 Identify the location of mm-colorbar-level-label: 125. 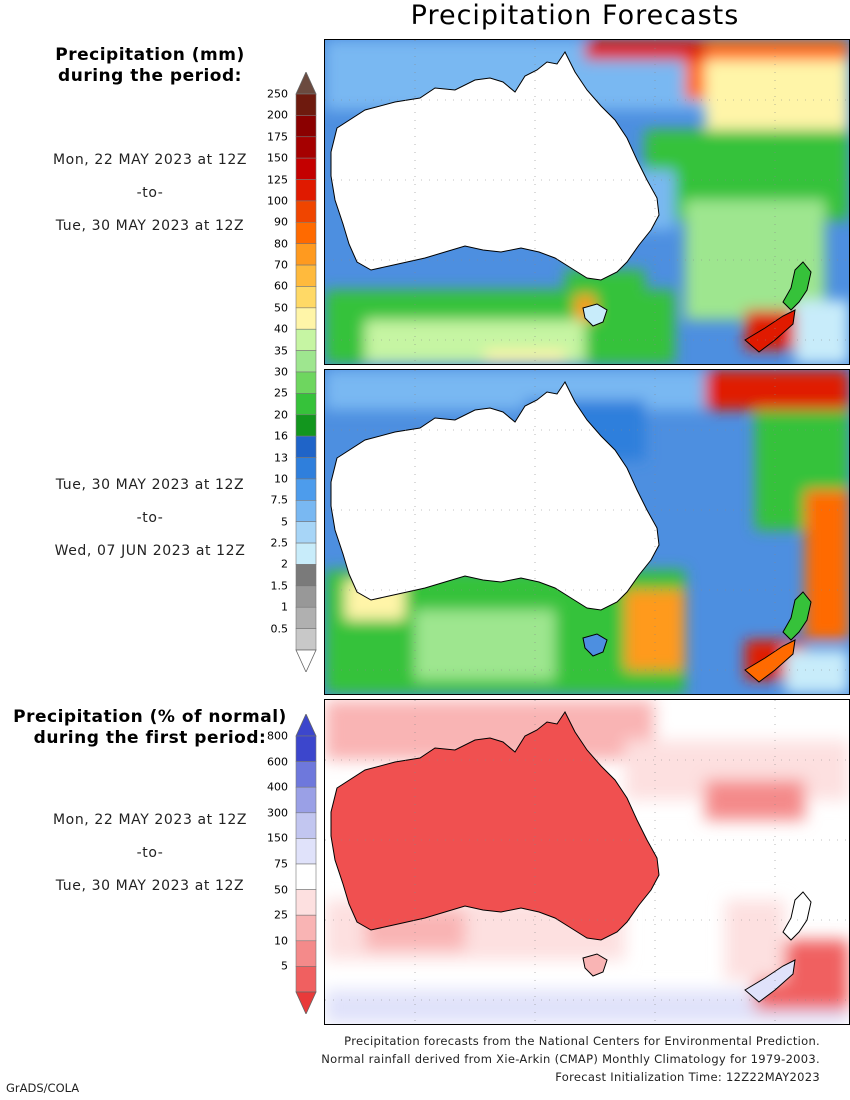
(277, 180).